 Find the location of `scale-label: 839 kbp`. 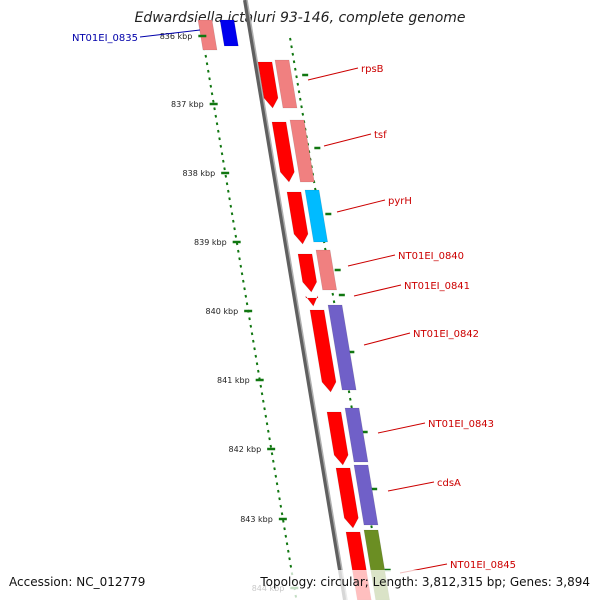

scale-label: 839 kbp is located at coordinates (210, 242).